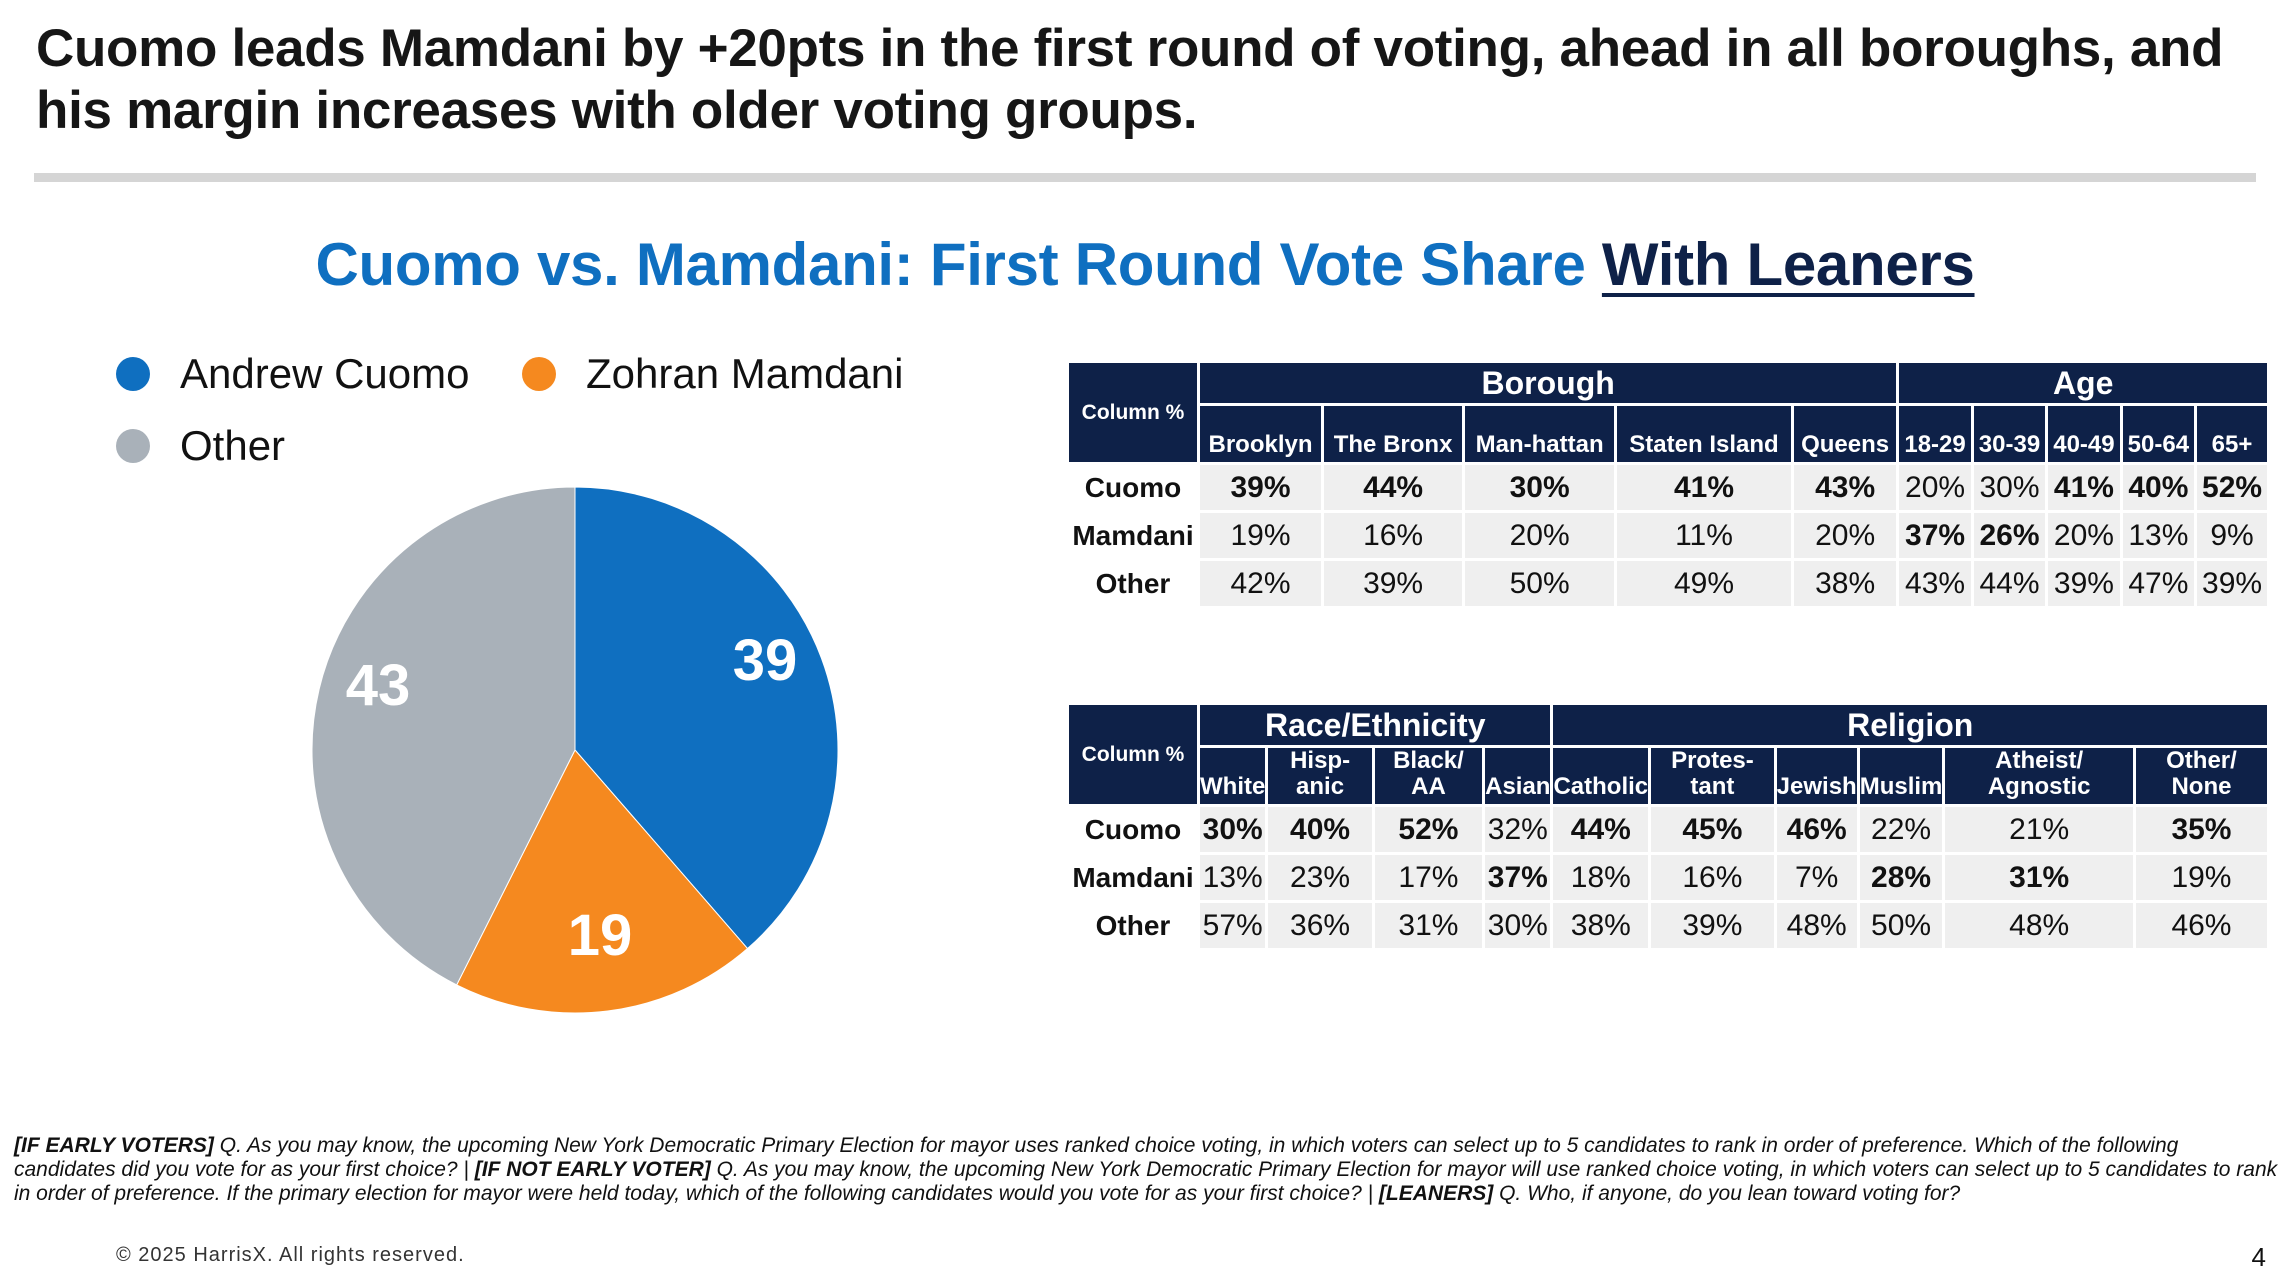 Image resolution: width=2290 pixels, height=1273 pixels. Describe the element at coordinates (1712, 829) in the screenshot. I see `race-religion-table-cell: 45%` at that location.